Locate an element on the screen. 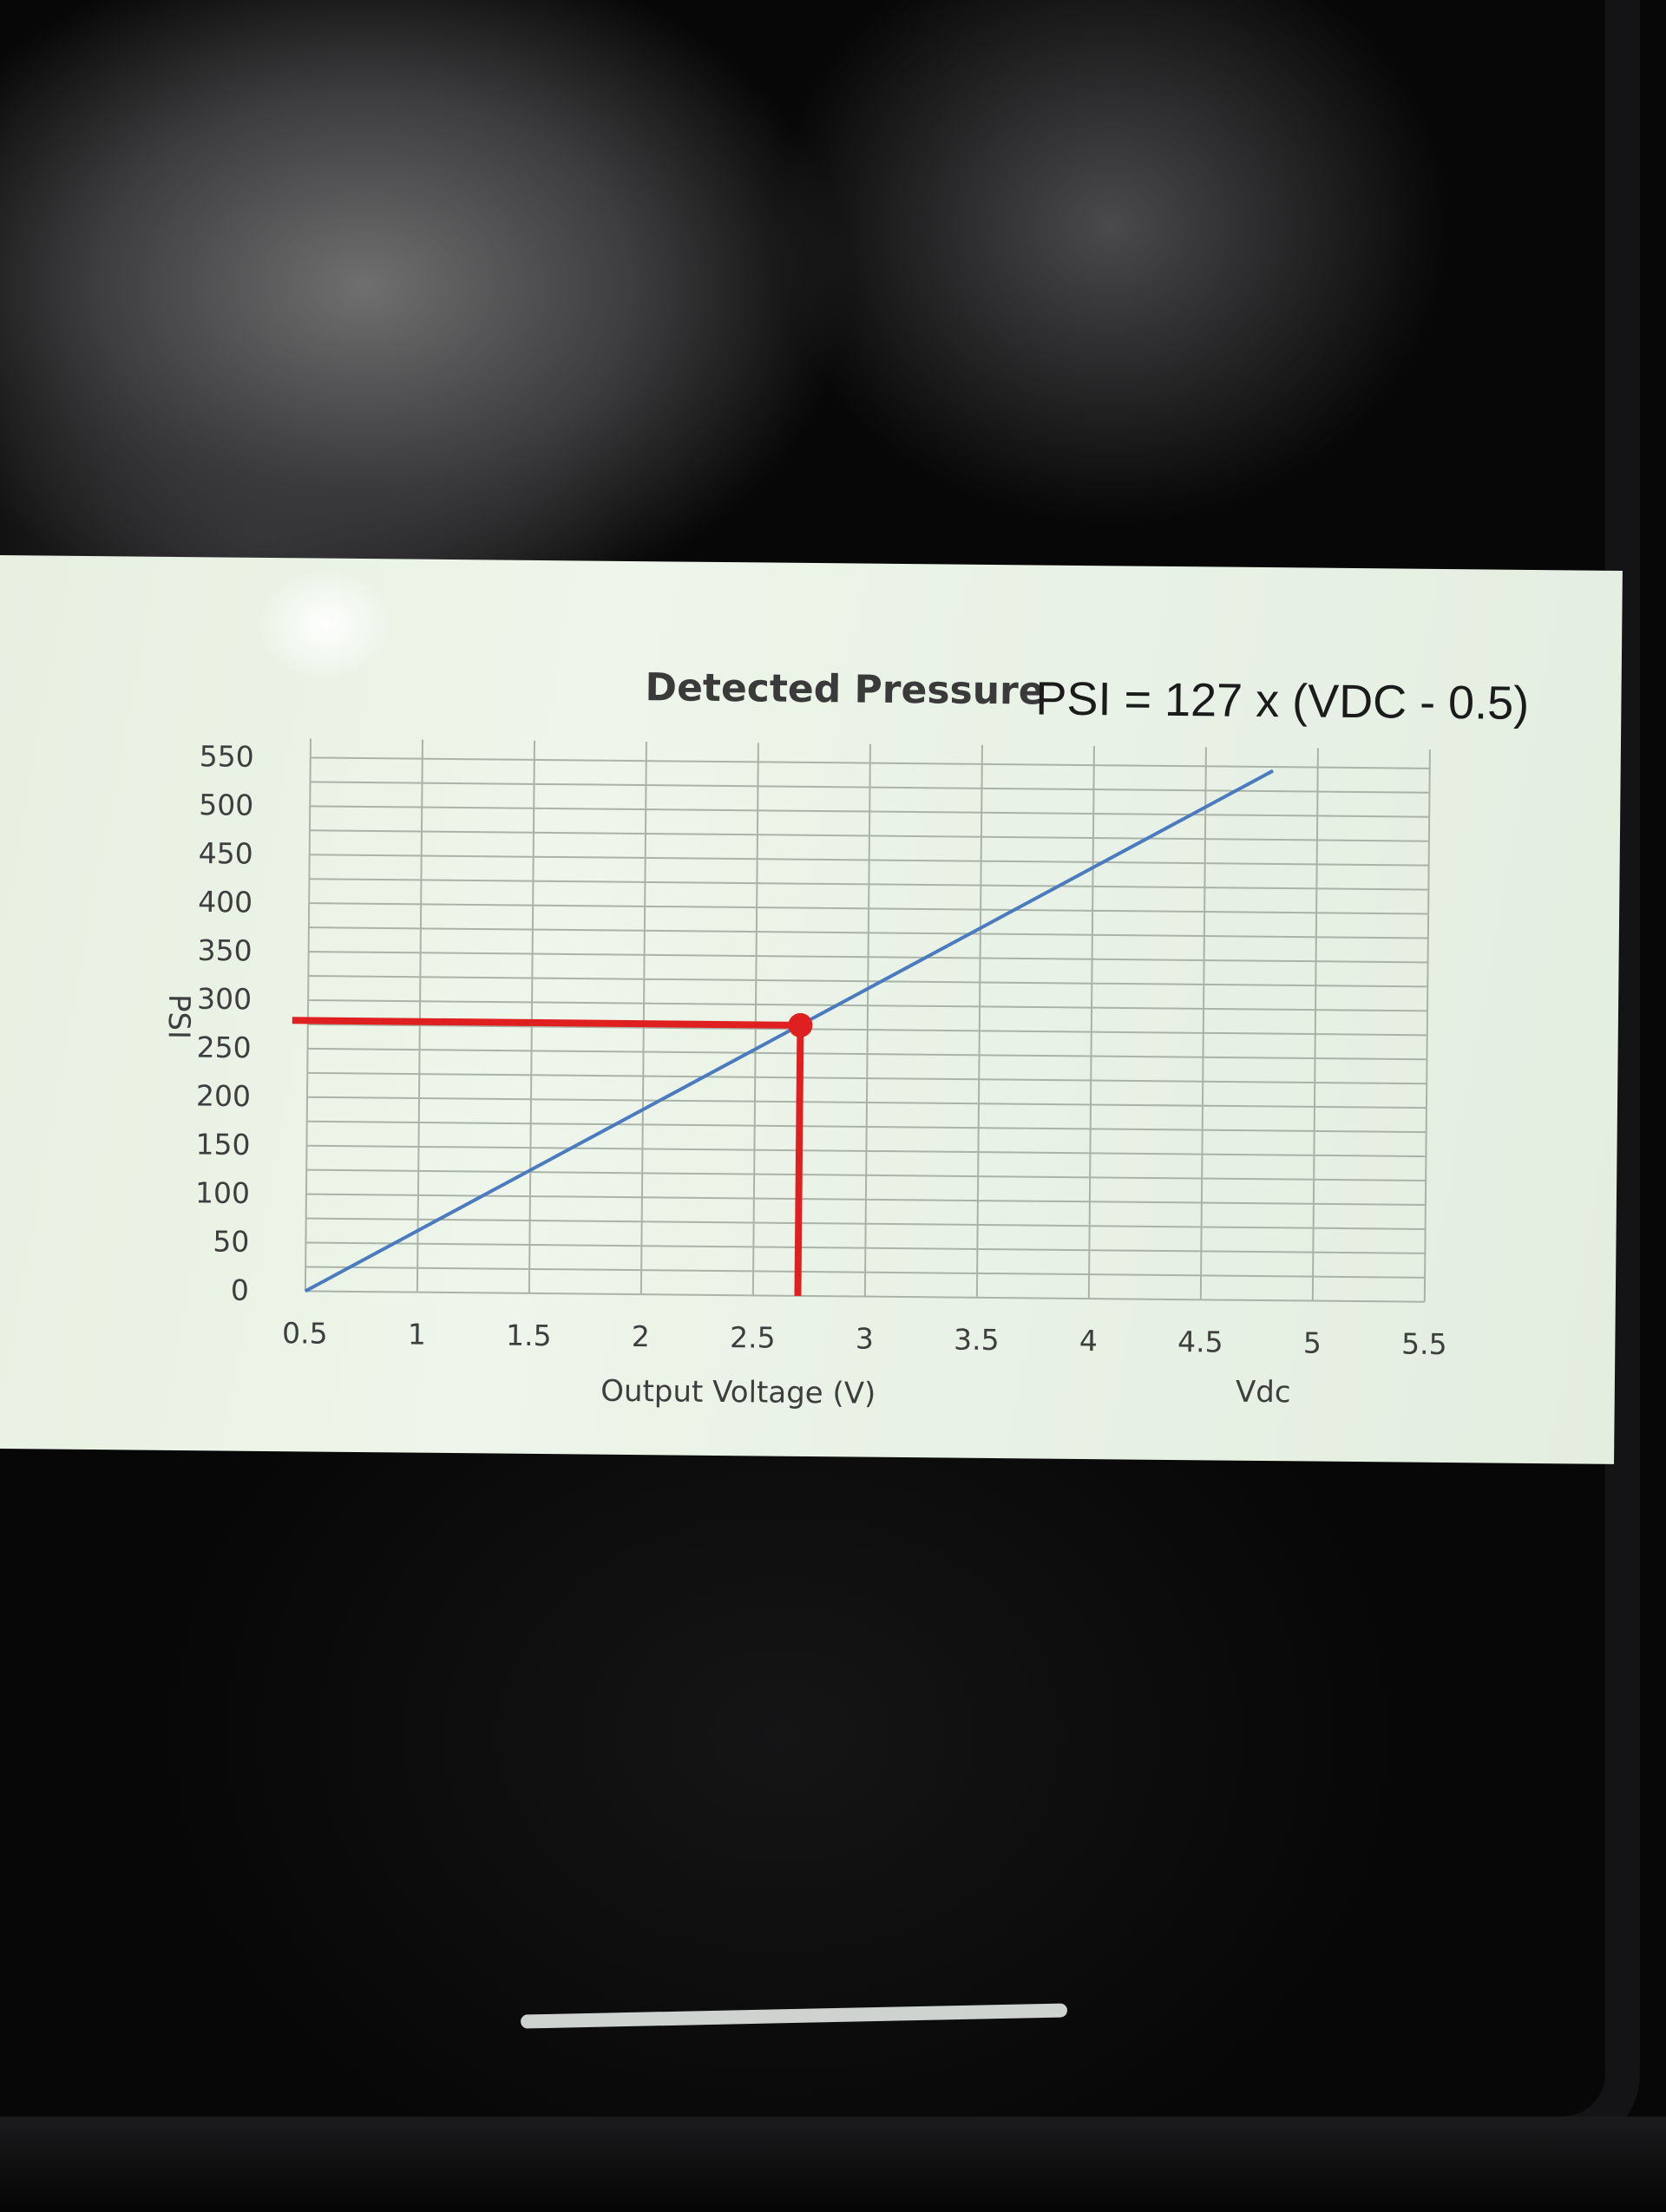 The width and height of the screenshot is (1666, 2212). x-tick-label: 5.5 is located at coordinates (1424, 1344).